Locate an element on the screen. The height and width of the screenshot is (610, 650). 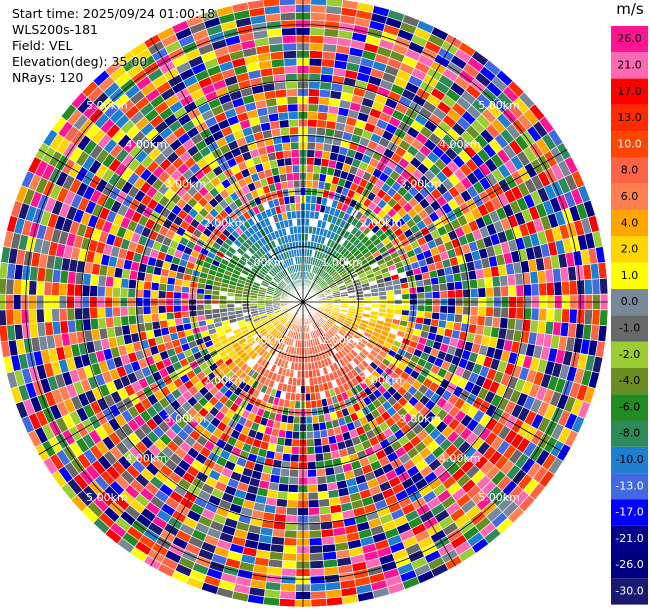
colorbar-tick: -1.0 is located at coordinates (629, 327).